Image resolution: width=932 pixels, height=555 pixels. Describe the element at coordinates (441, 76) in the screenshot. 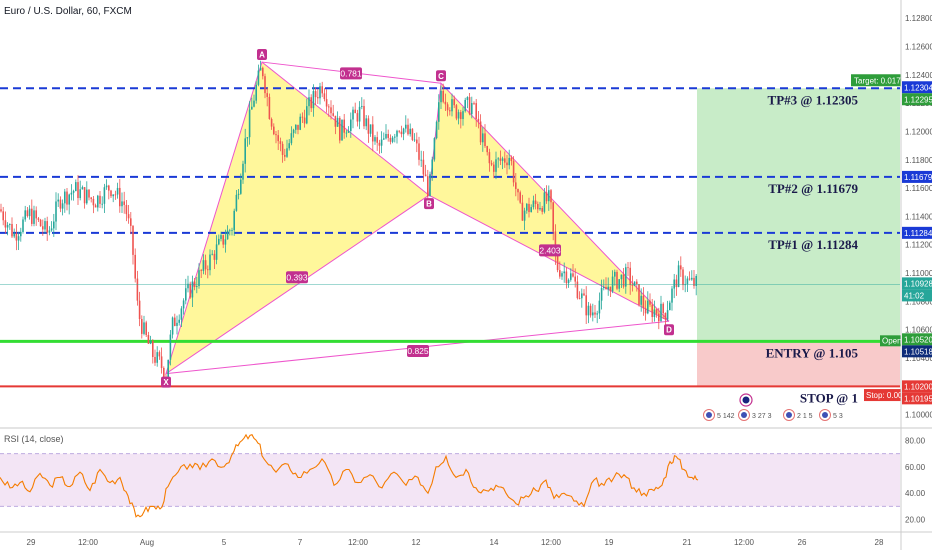

I see `pattern-point-badge-c` at that location.